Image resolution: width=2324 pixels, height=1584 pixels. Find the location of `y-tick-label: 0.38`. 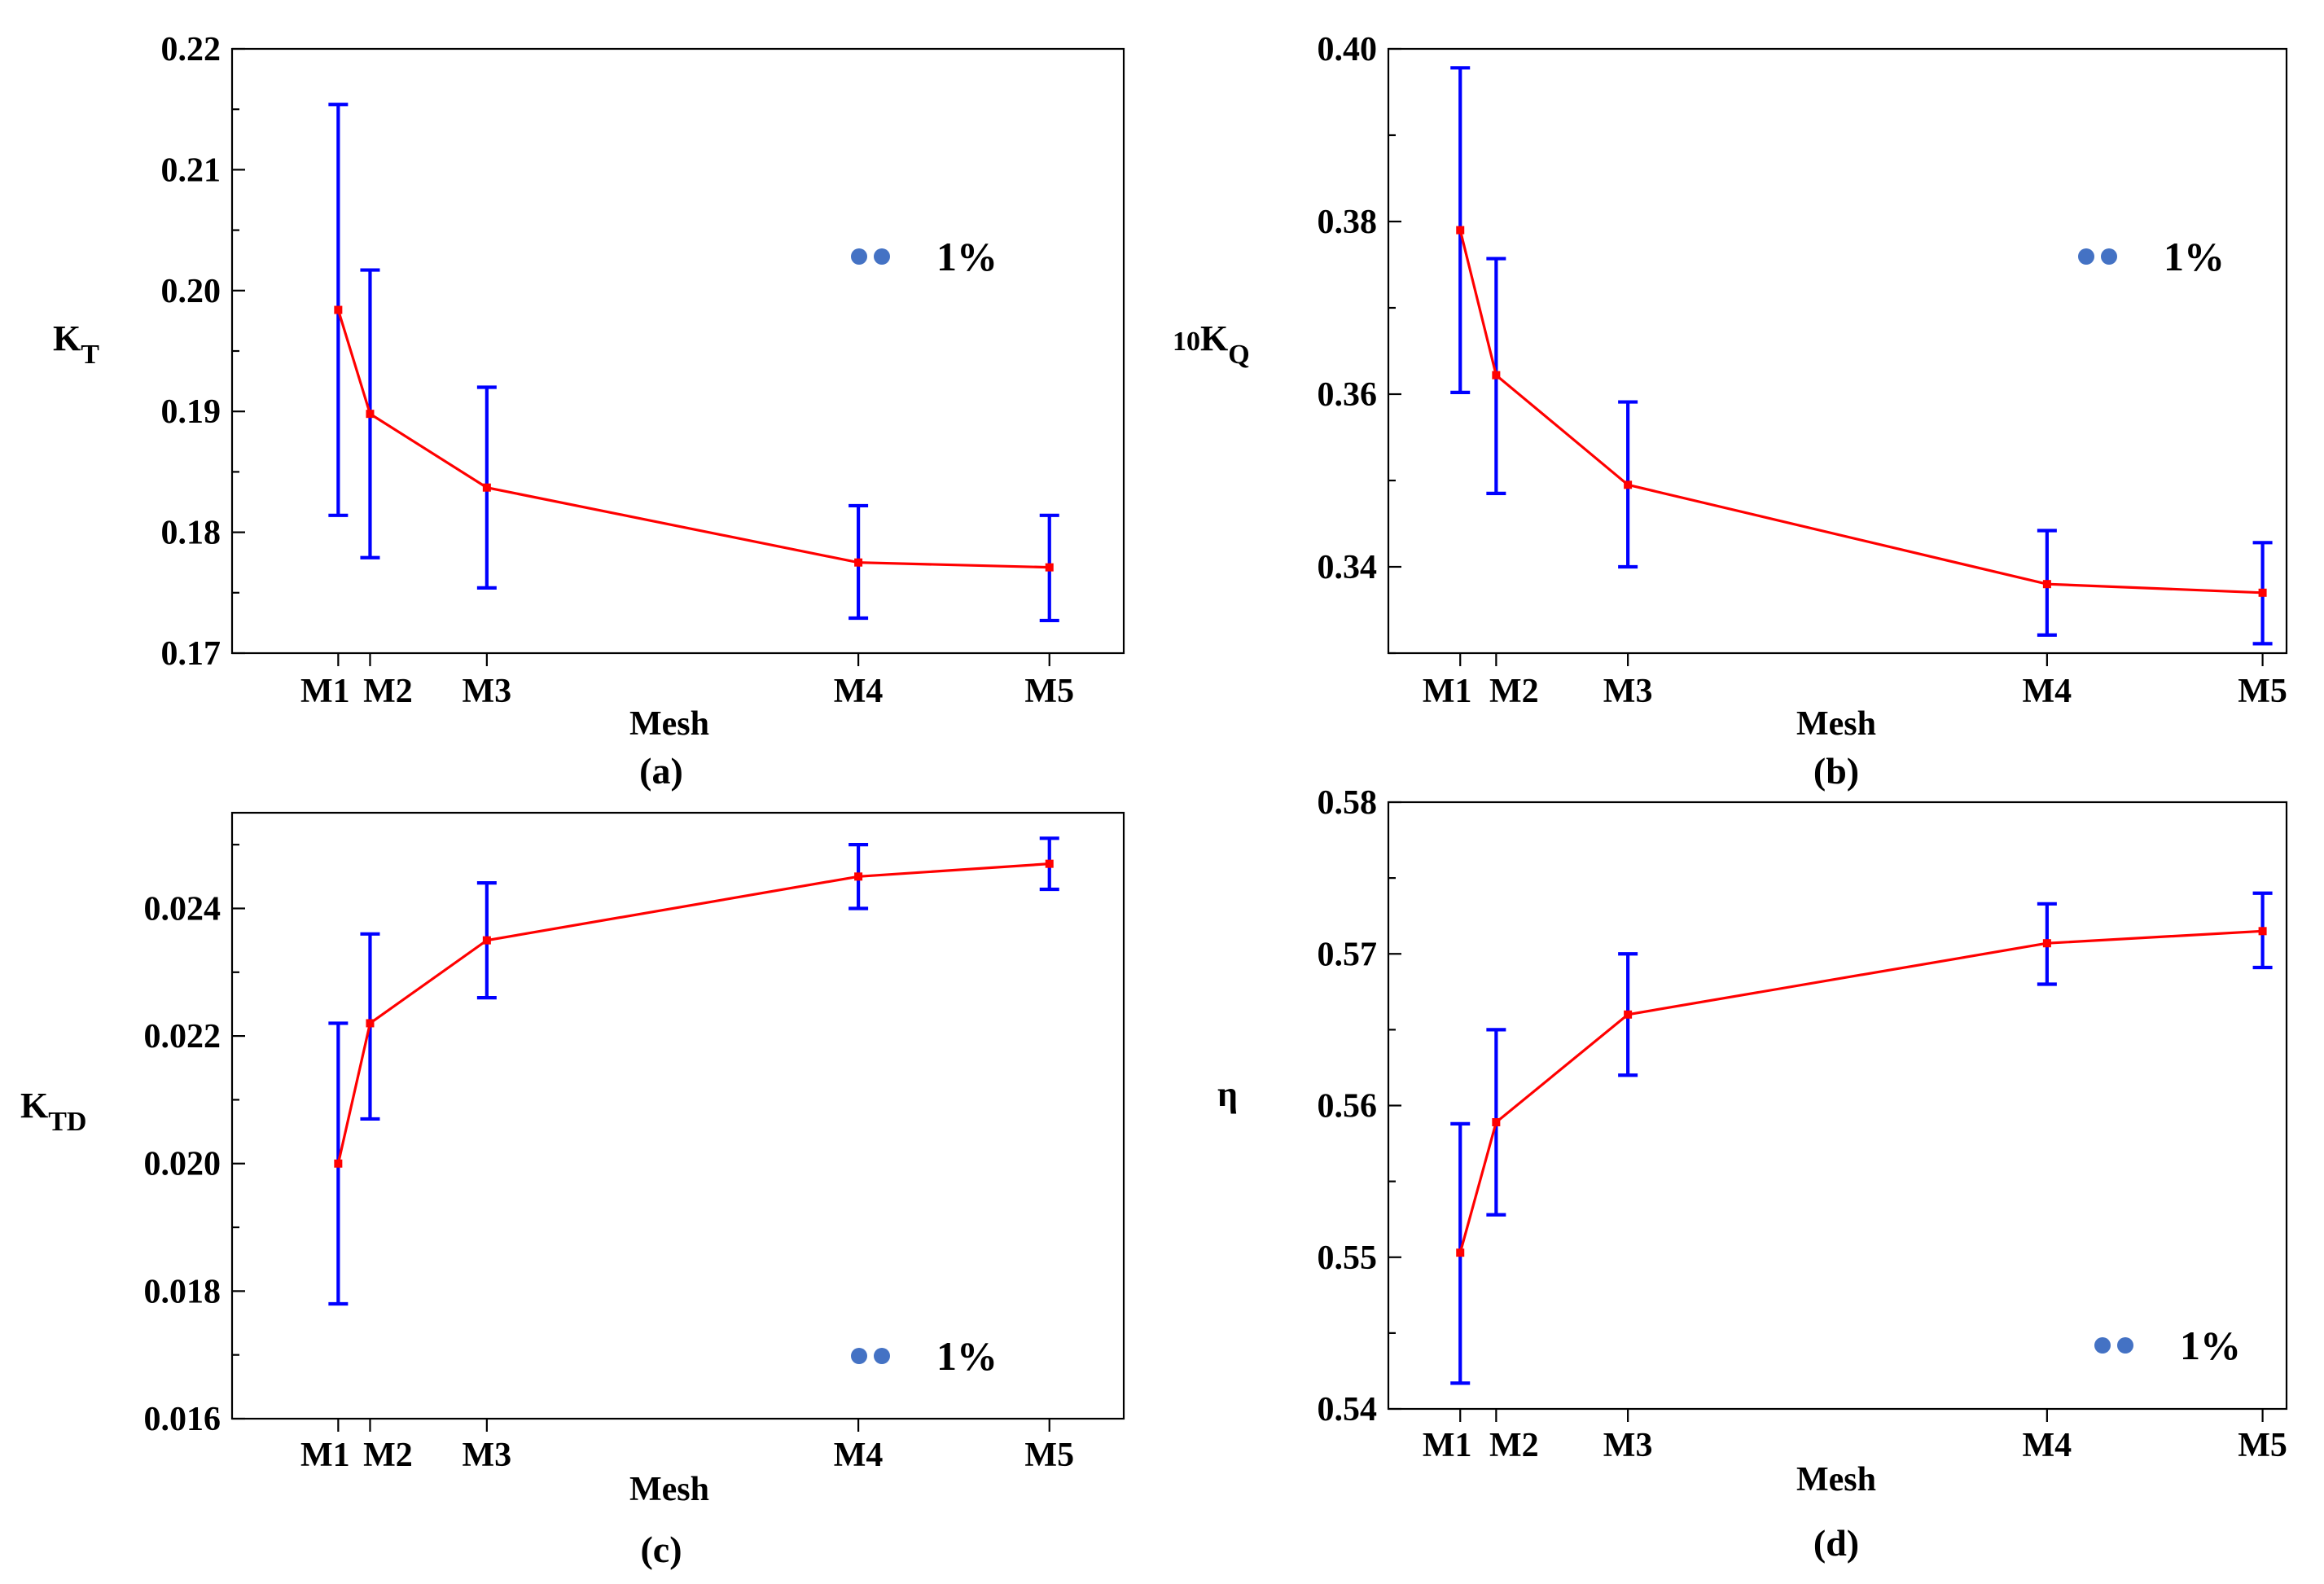

y-tick-label: 0.38 is located at coordinates (1348, 223).